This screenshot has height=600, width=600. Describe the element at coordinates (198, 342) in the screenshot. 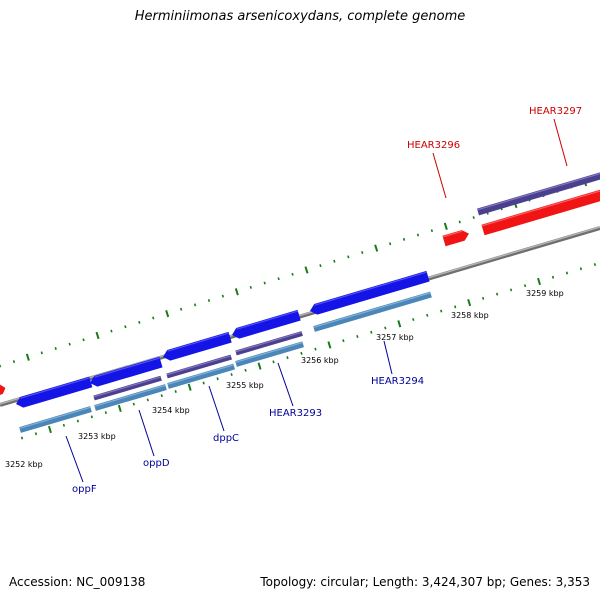

I see `cds-dppC-sheen` at that location.